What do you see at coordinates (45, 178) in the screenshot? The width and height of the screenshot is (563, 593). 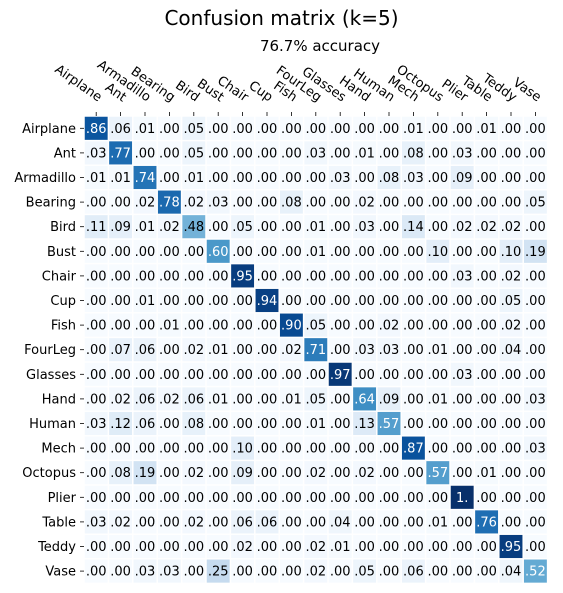 I see `row-tick-label: Armadillo` at bounding box center [45, 178].